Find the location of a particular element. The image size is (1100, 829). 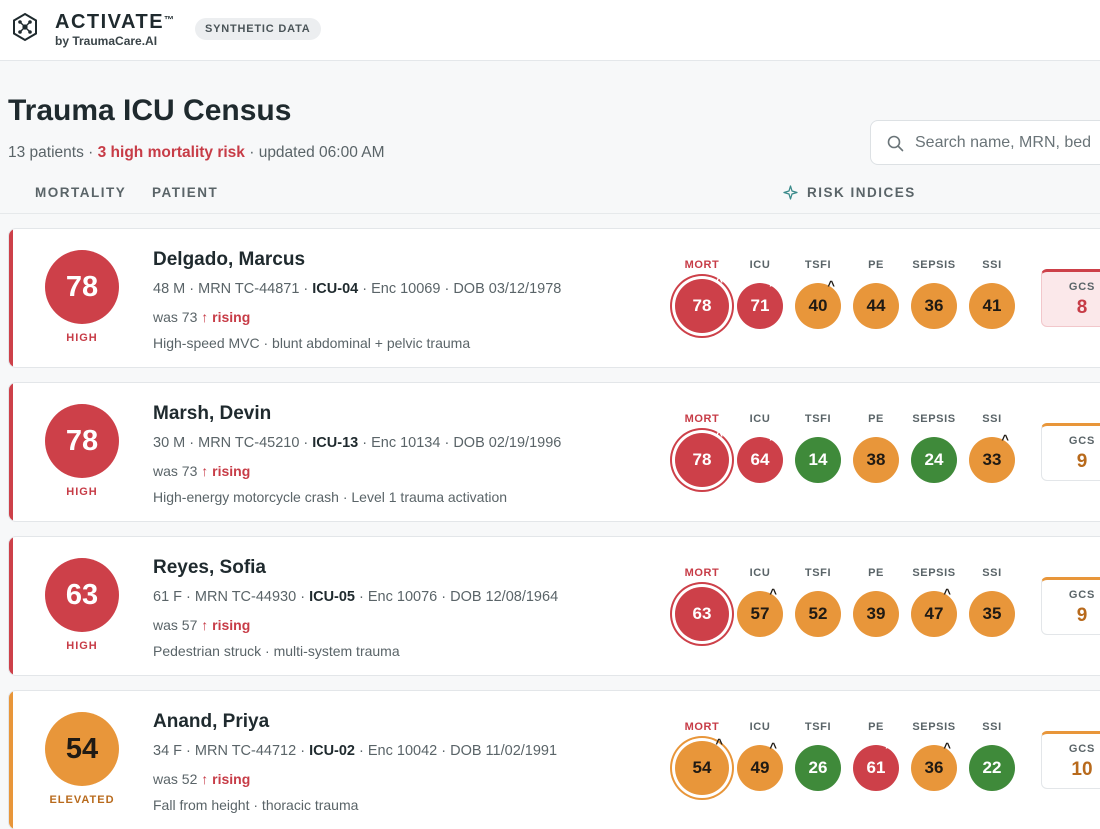

risk-index-sepsis: 47 ^ is located at coordinates (934, 612).